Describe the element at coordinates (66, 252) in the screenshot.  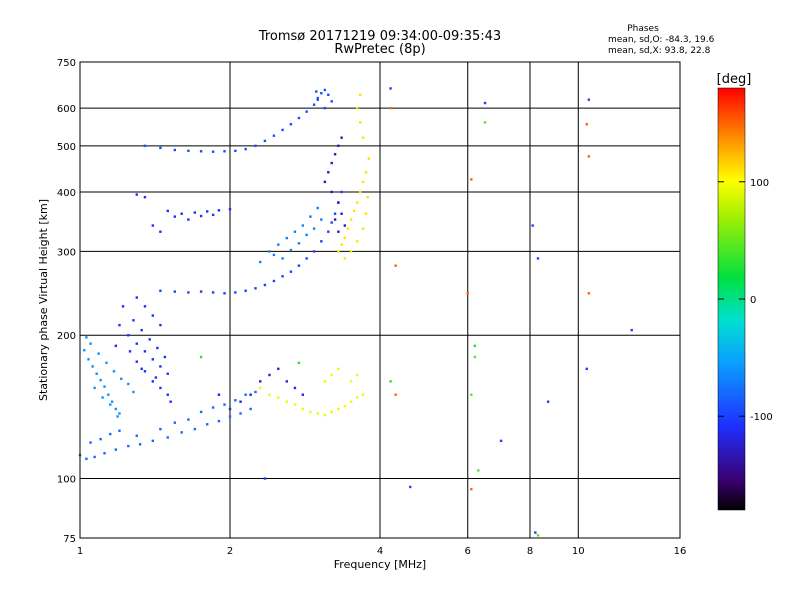
I see `y-tick-label: 300` at that location.